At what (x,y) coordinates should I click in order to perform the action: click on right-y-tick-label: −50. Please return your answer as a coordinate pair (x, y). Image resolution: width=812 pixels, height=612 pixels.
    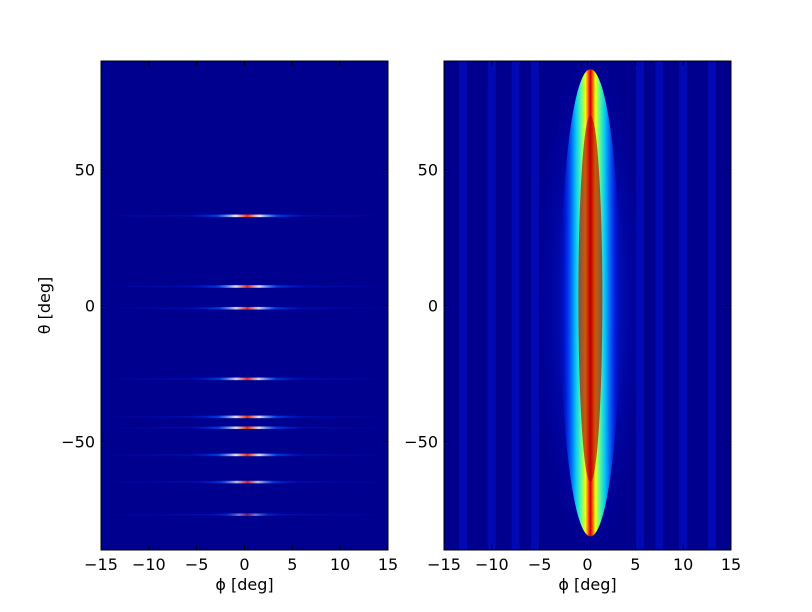
    Looking at the image, I should click on (421, 441).